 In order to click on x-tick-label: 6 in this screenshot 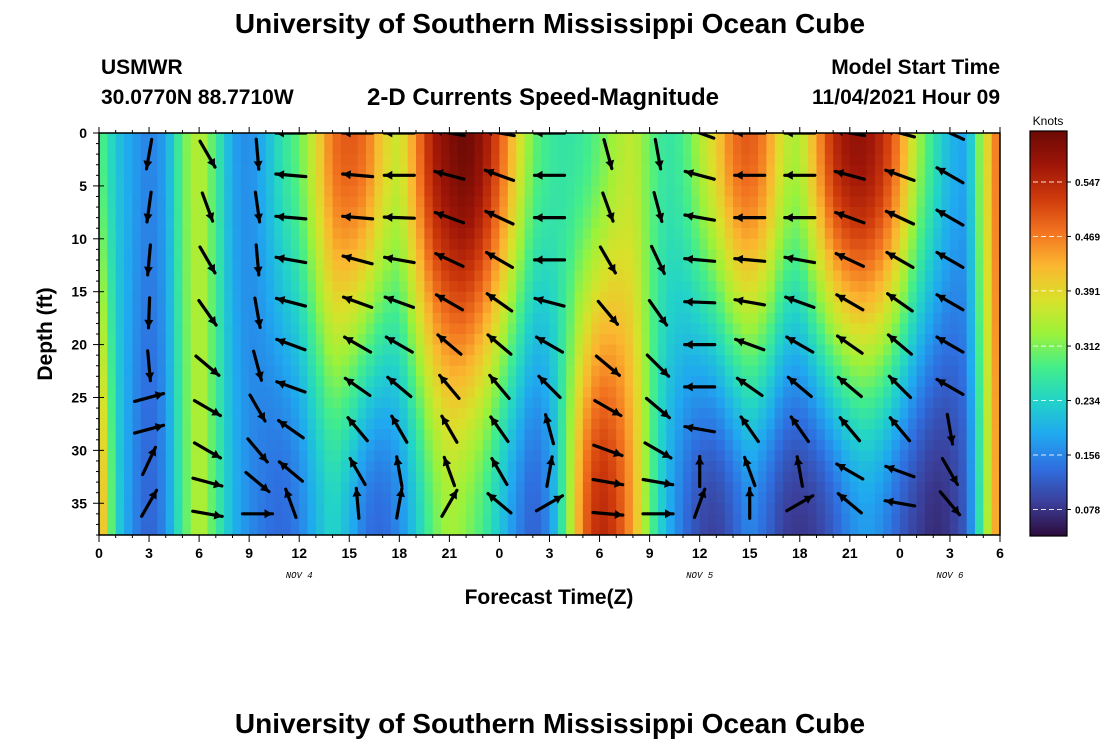, I will do `click(1000, 553)`.